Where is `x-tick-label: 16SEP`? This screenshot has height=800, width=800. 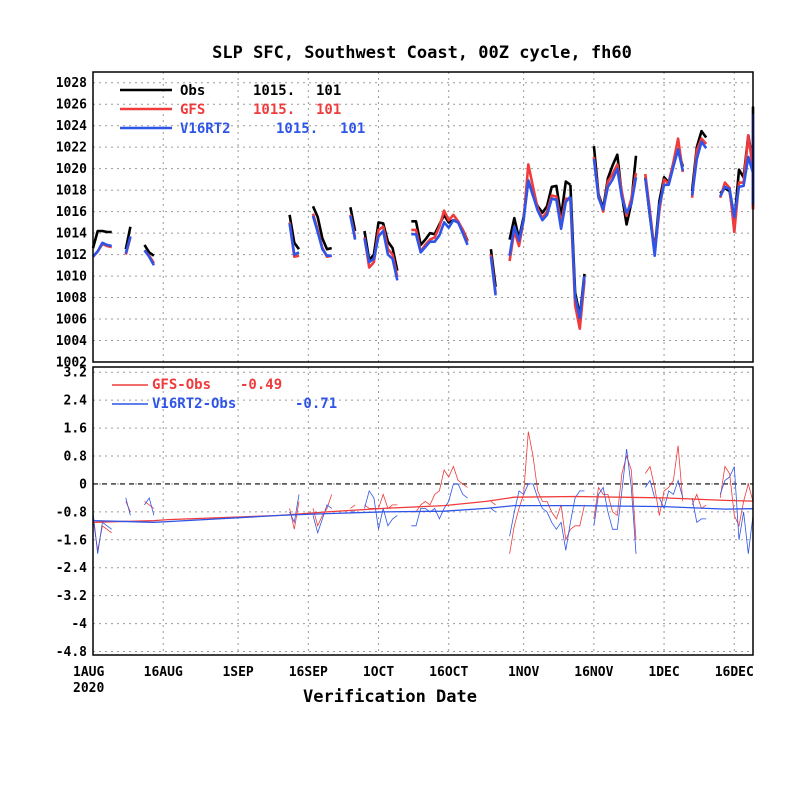 x-tick-label: 16SEP is located at coordinates (308, 672).